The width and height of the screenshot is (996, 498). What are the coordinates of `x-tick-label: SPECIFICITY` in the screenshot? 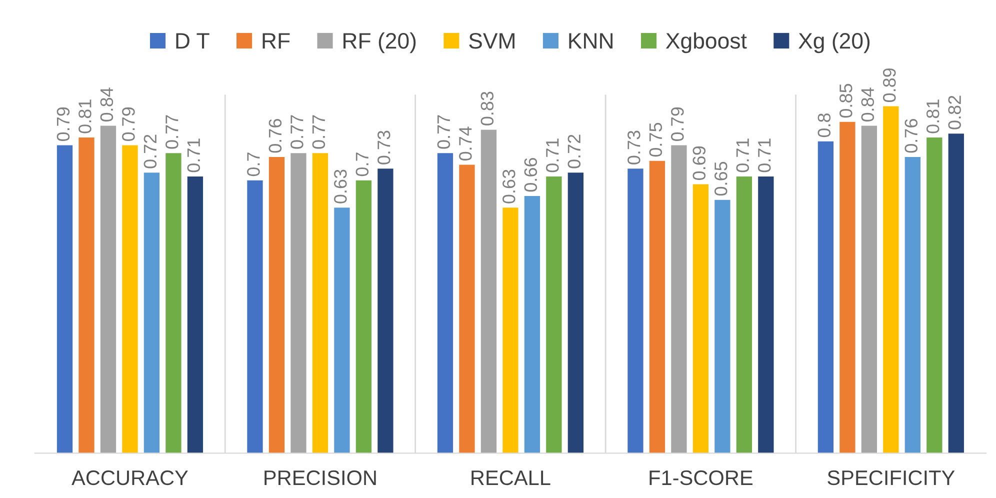 It's located at (891, 478).